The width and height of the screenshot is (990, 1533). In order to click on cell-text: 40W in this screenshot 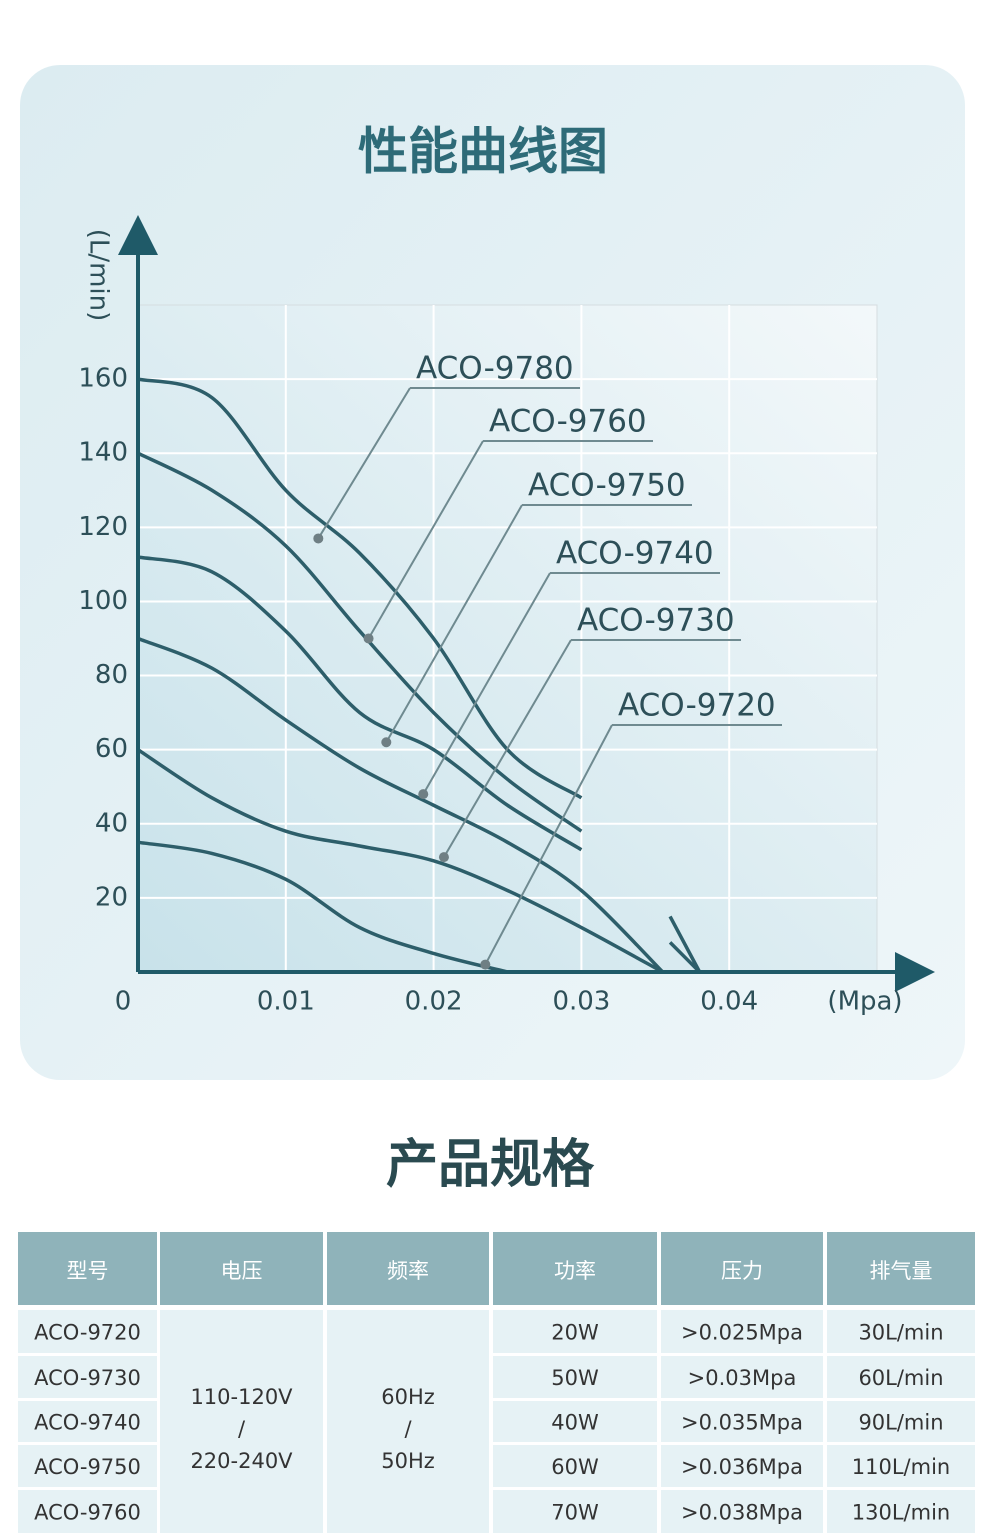, I will do `click(575, 1423)`.